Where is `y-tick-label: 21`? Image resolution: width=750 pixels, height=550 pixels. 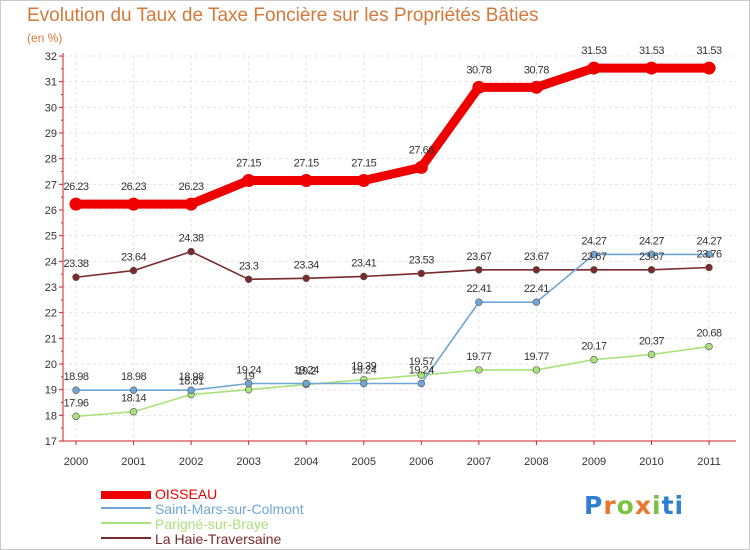 y-tick-label: 21 is located at coordinates (51, 339).